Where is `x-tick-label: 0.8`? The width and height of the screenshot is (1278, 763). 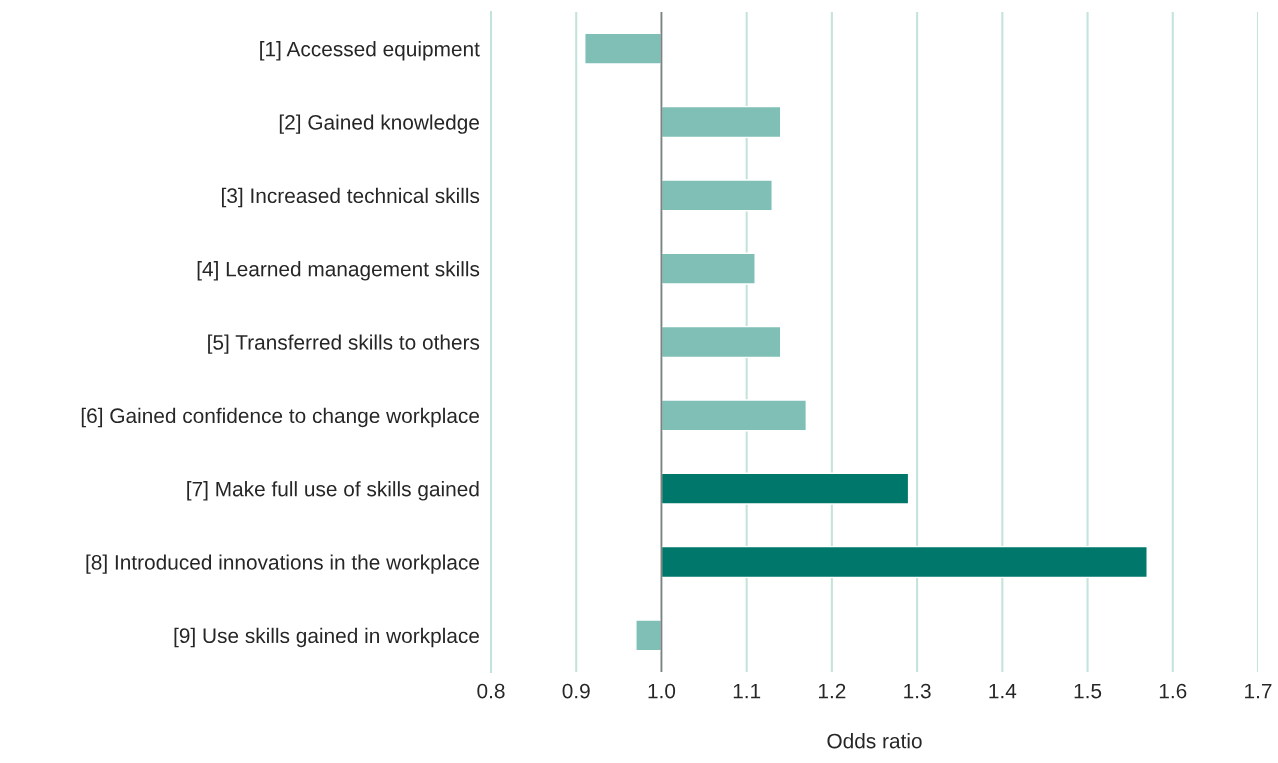
x-tick-label: 0.8 is located at coordinates (491, 691).